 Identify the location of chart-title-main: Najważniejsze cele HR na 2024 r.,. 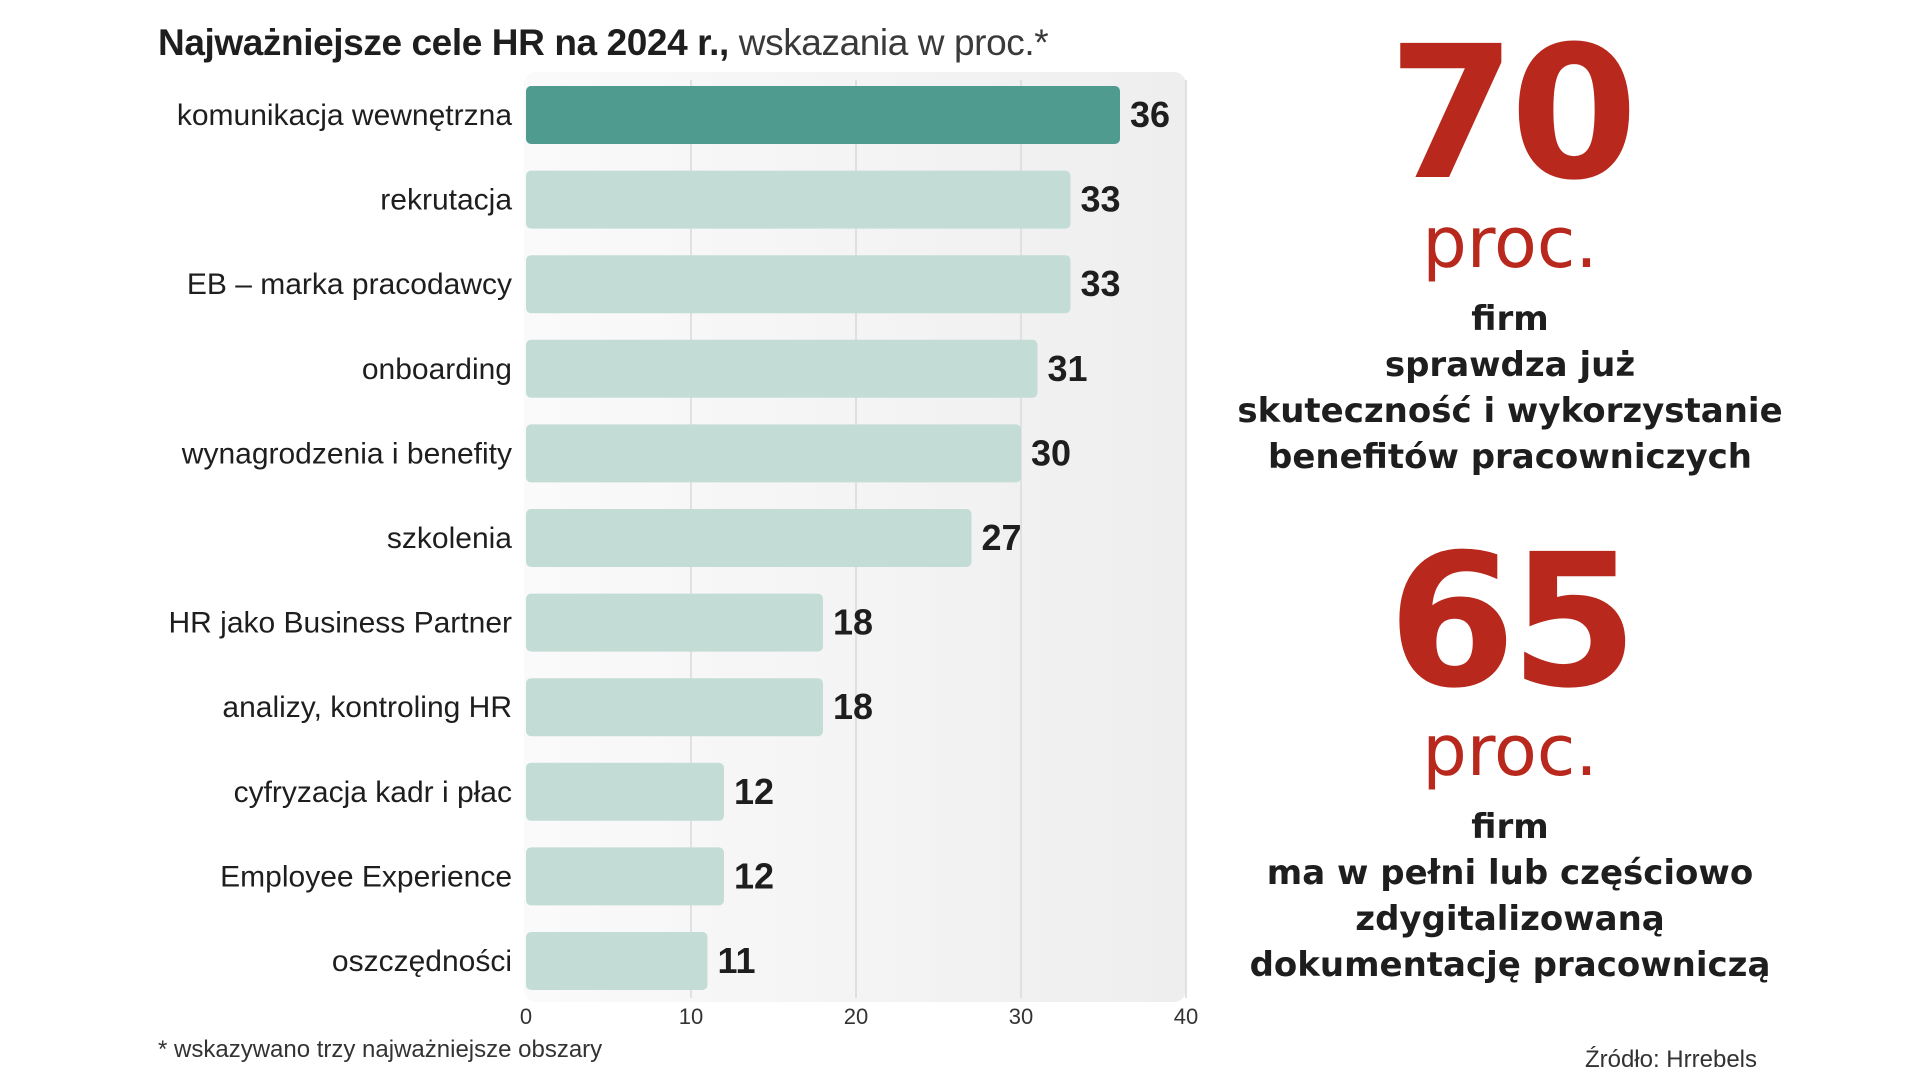
(443, 42).